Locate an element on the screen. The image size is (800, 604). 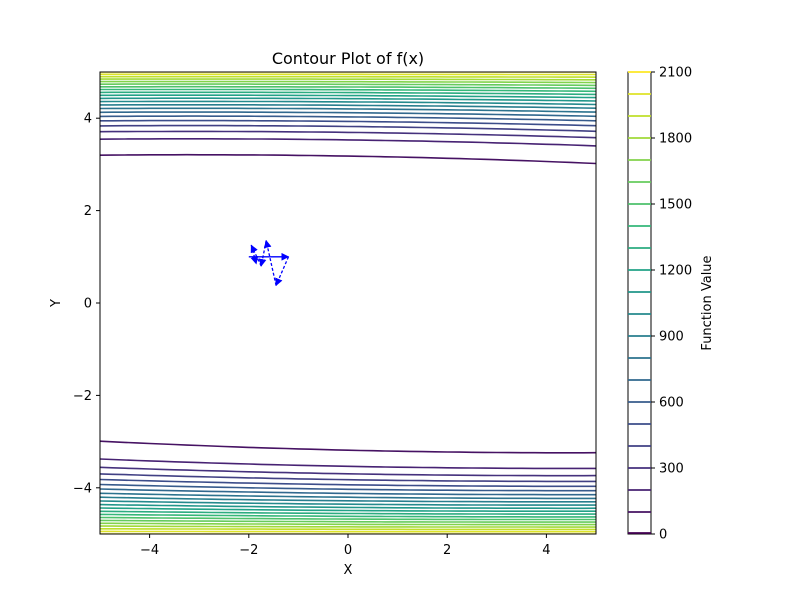
x-tick-label: 0 is located at coordinates (348, 550).